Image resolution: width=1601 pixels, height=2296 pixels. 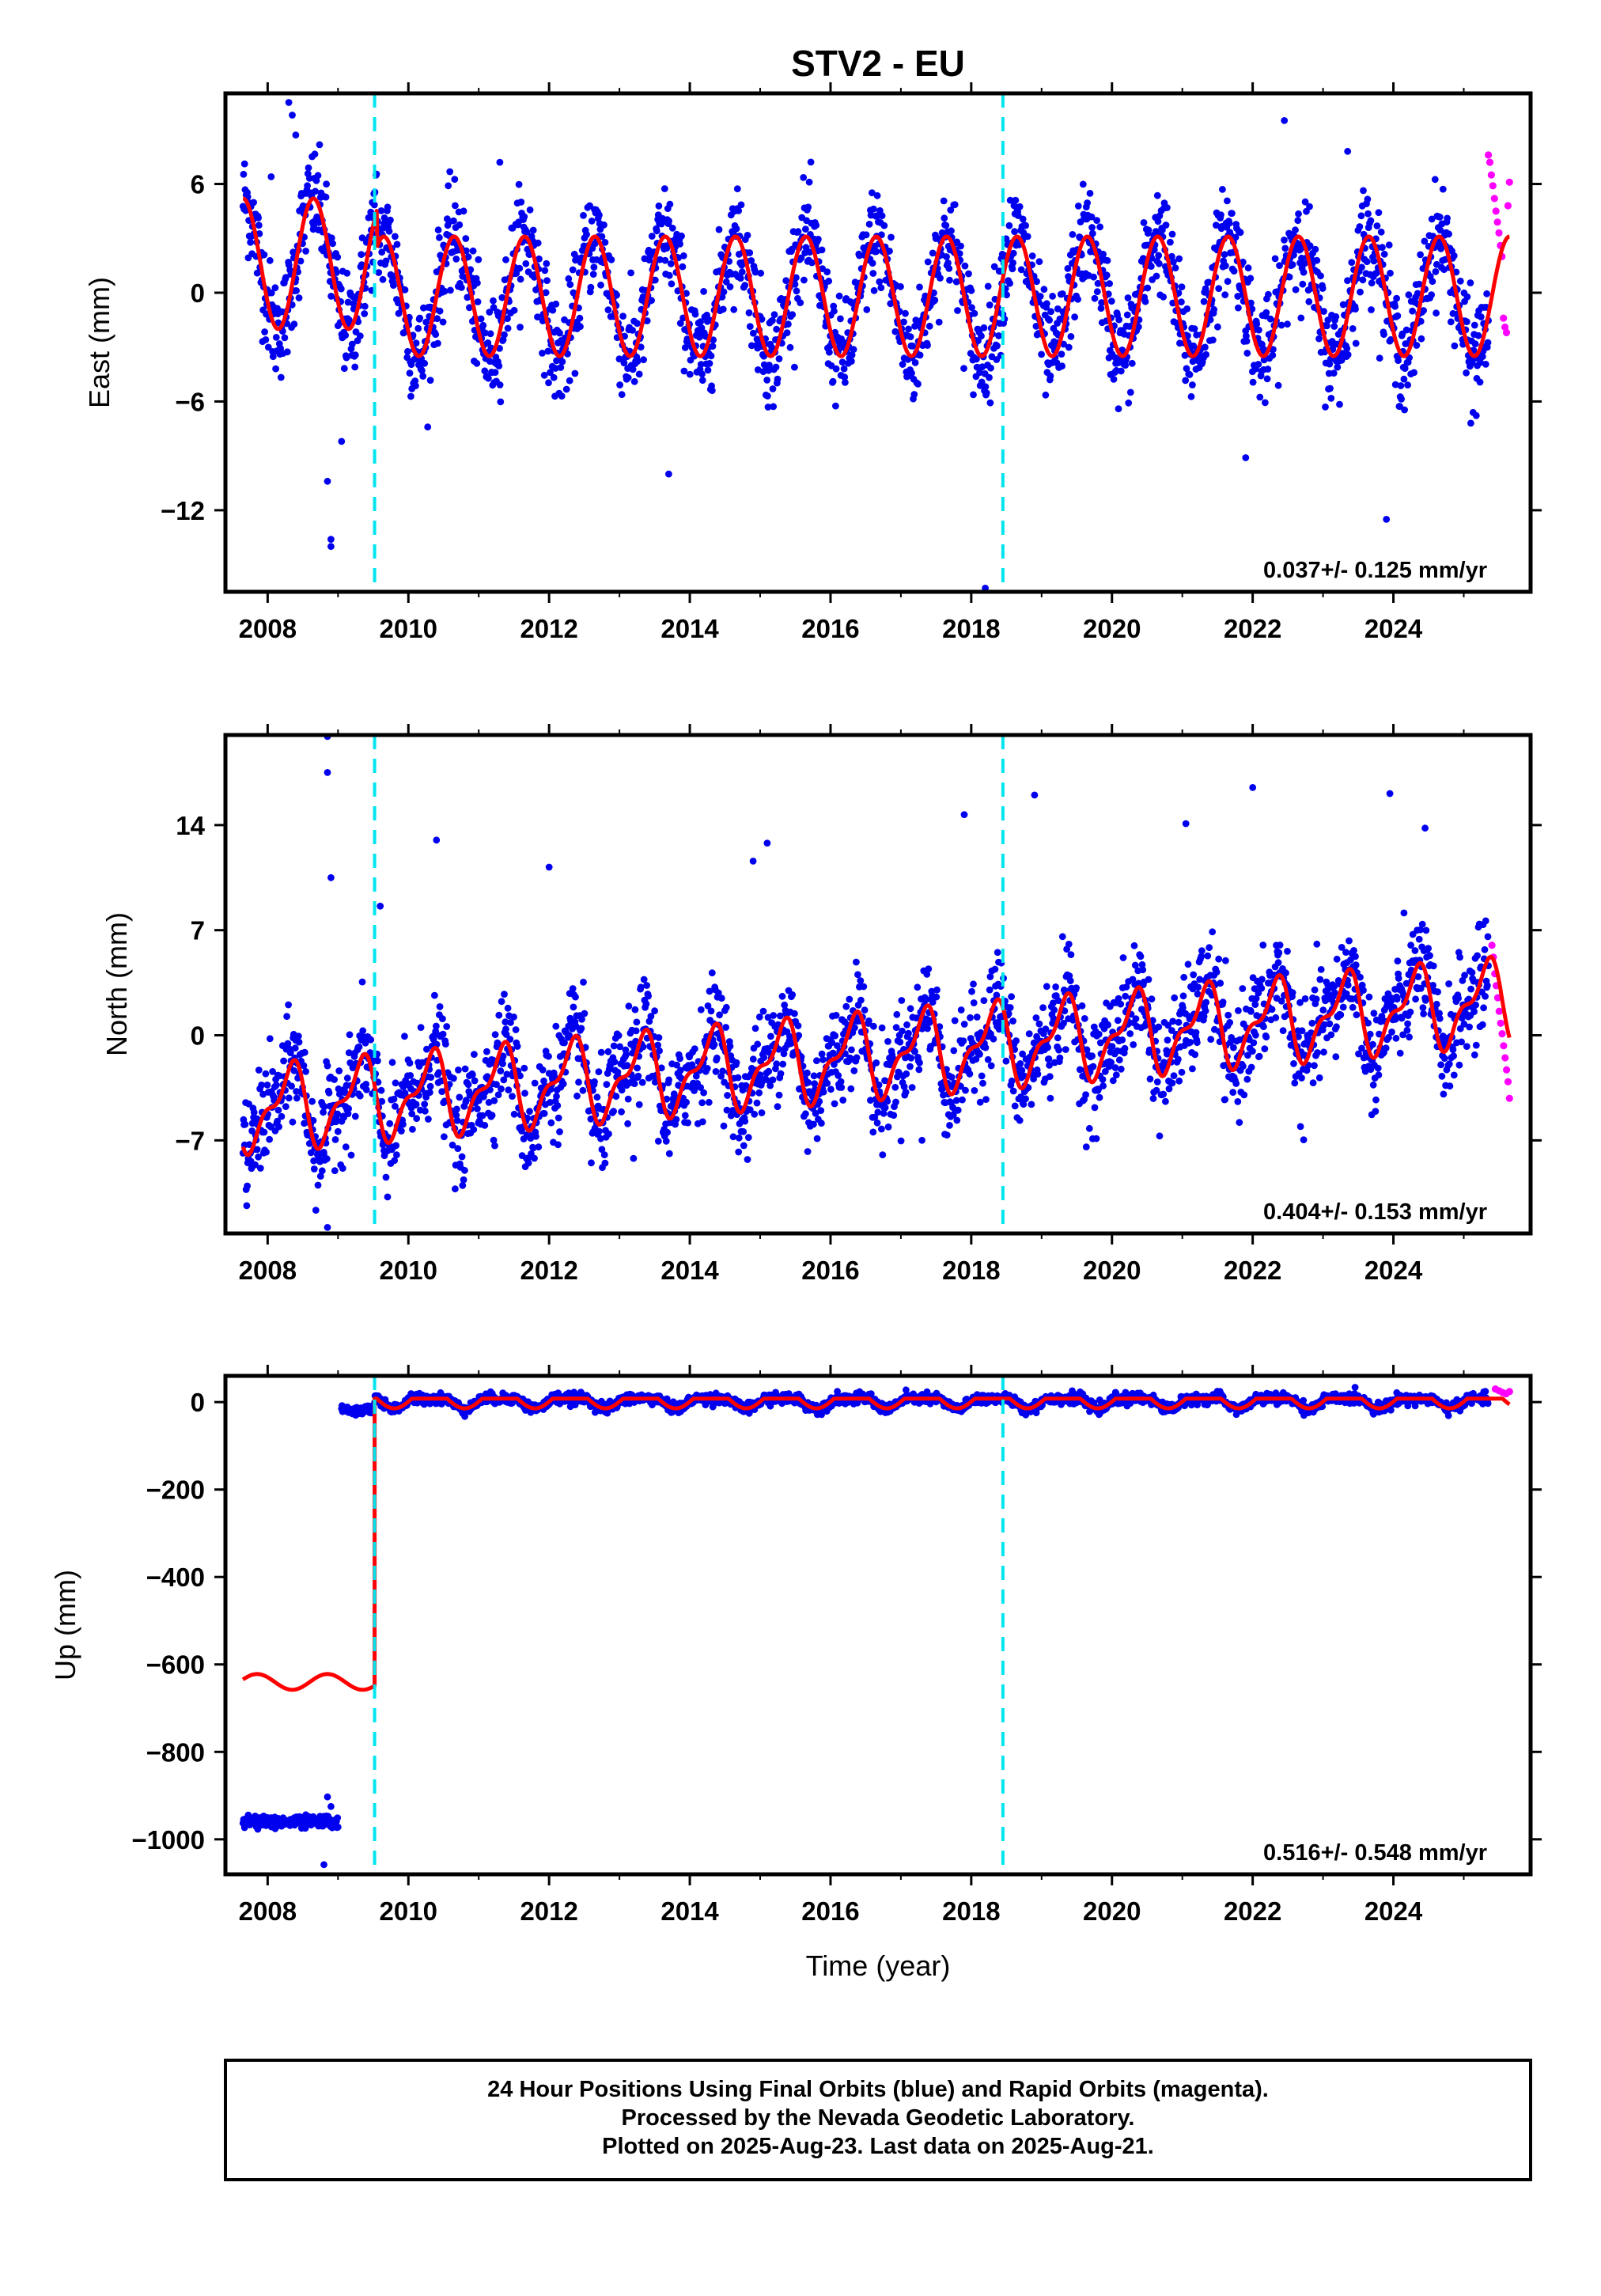 I want to click on y-tick-label: −12, so click(x=183, y=511).